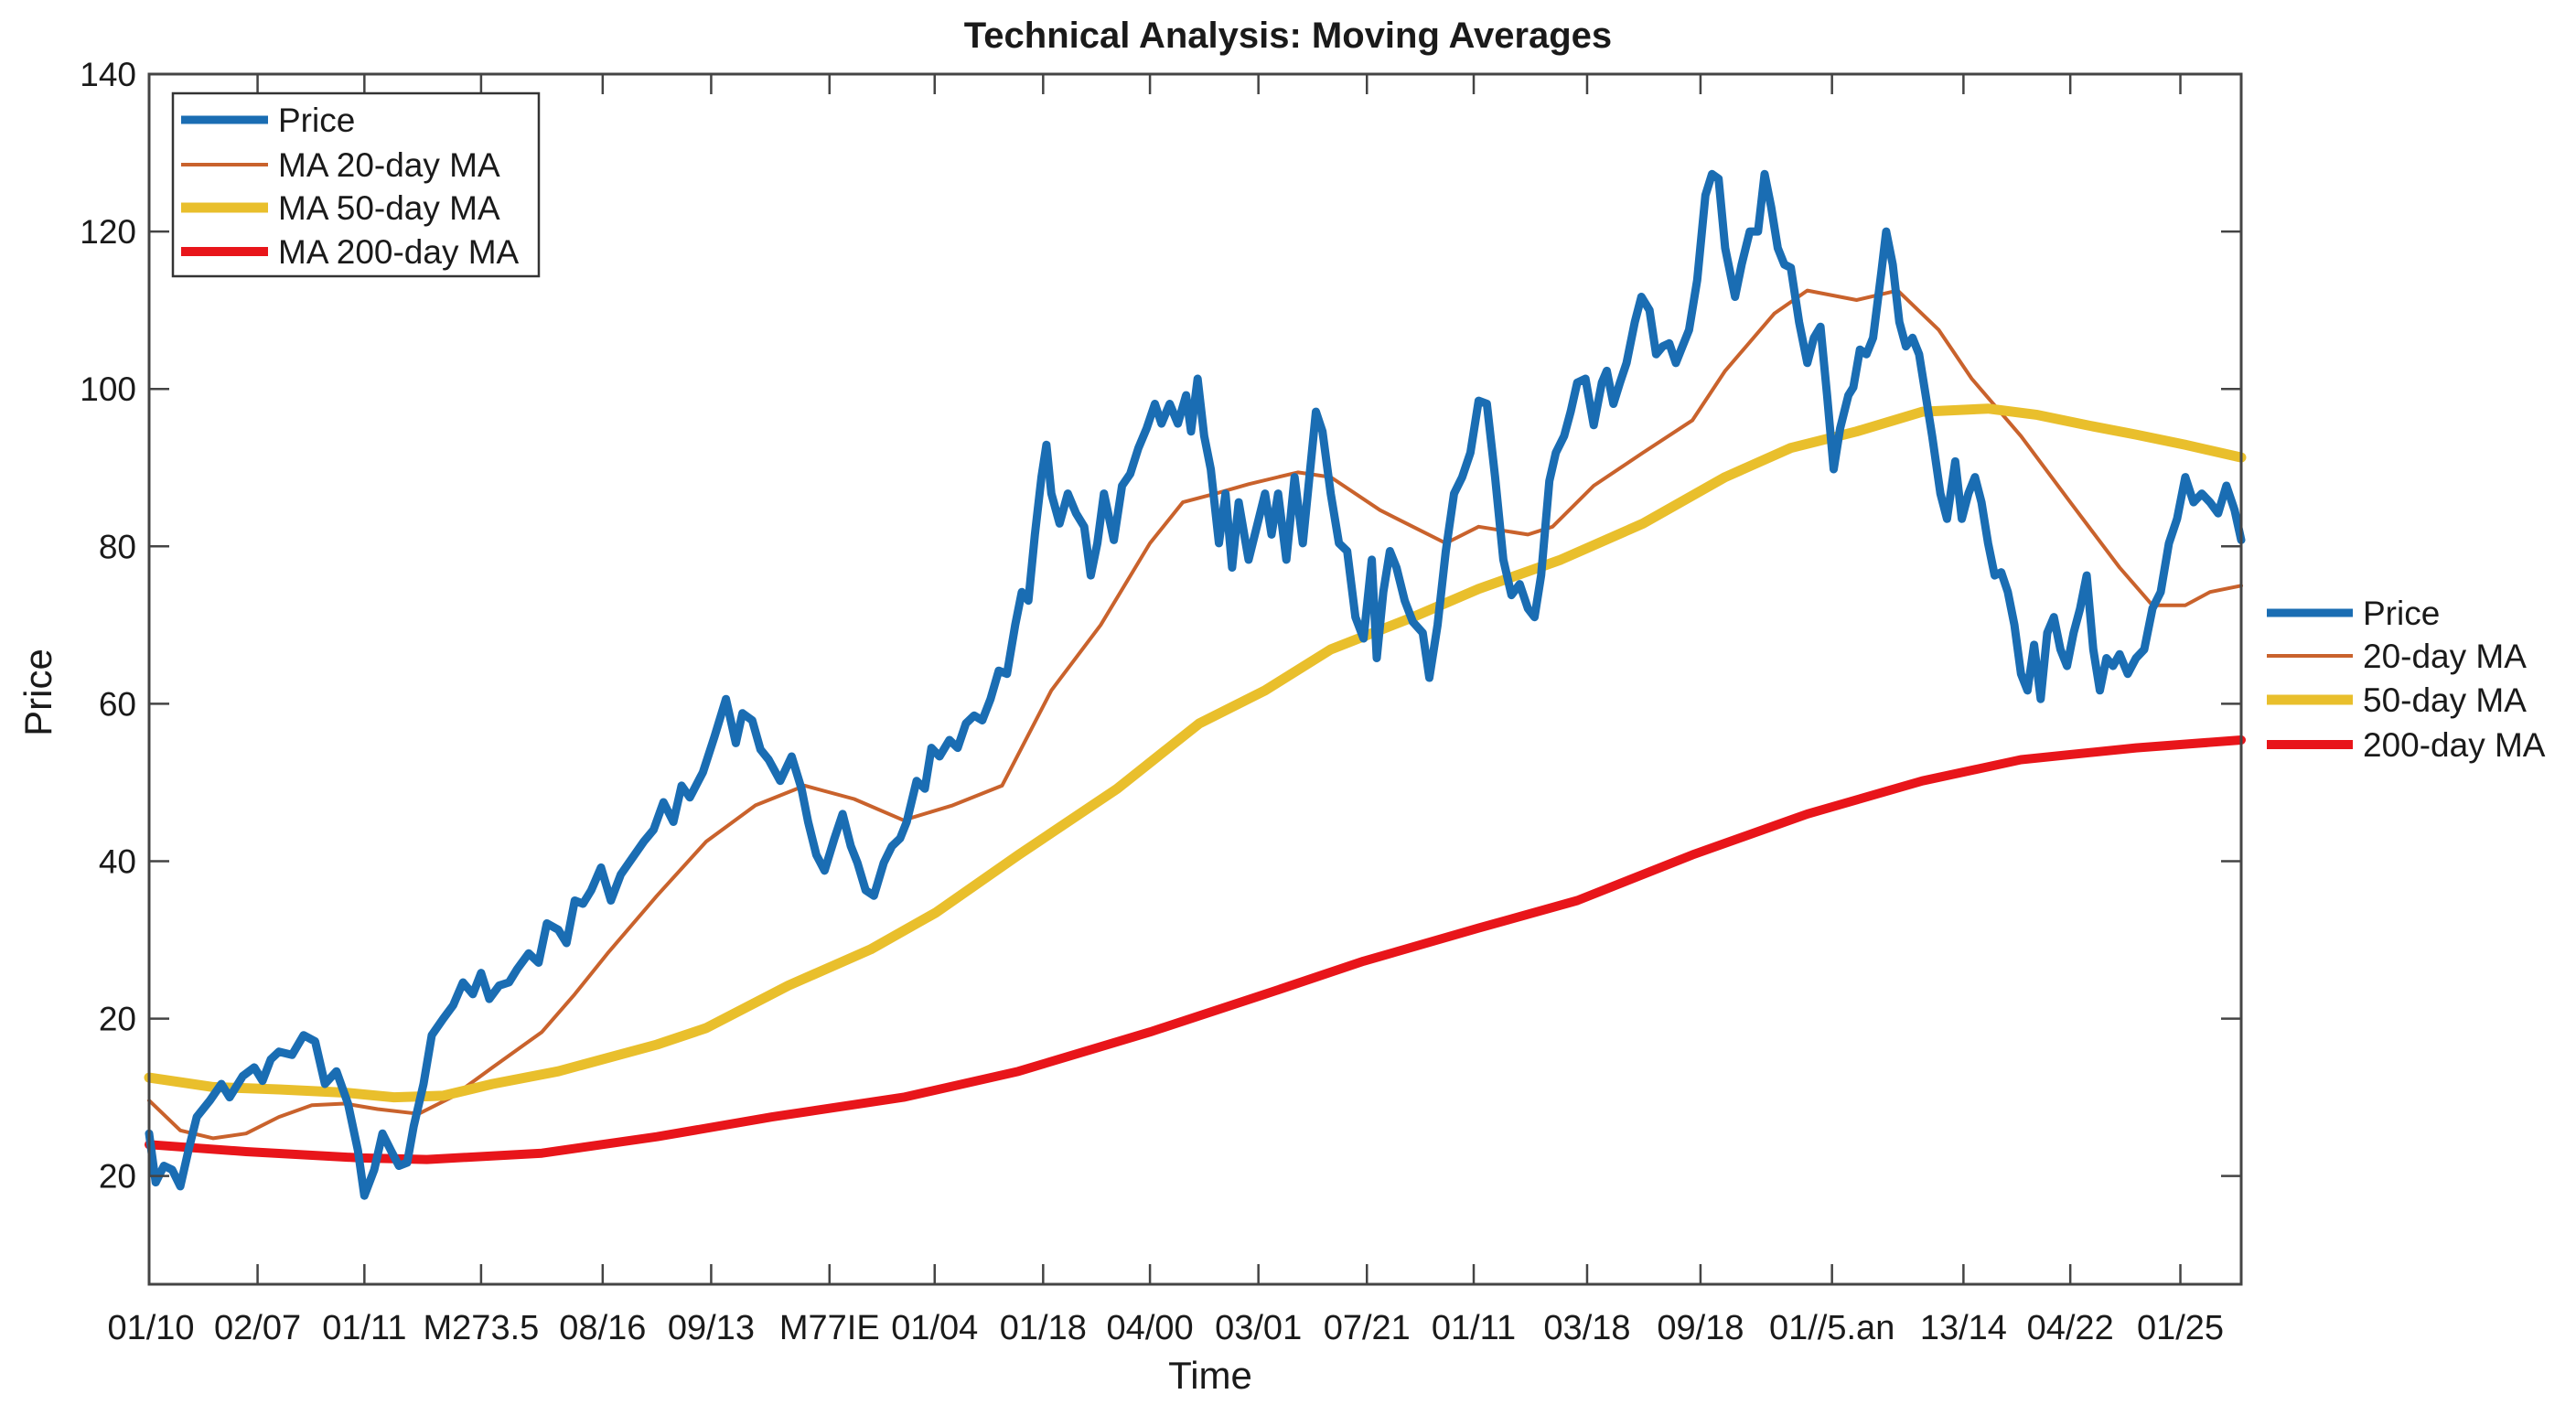  What do you see at coordinates (1701, 1328) in the screenshot?
I see `x-tick-label: 09/18` at bounding box center [1701, 1328].